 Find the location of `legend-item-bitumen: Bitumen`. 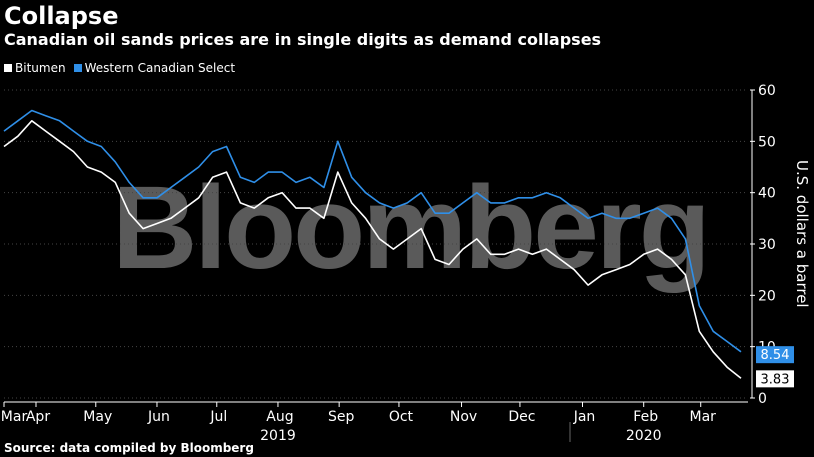

legend-item-bitumen: Bitumen is located at coordinates (35, 68).